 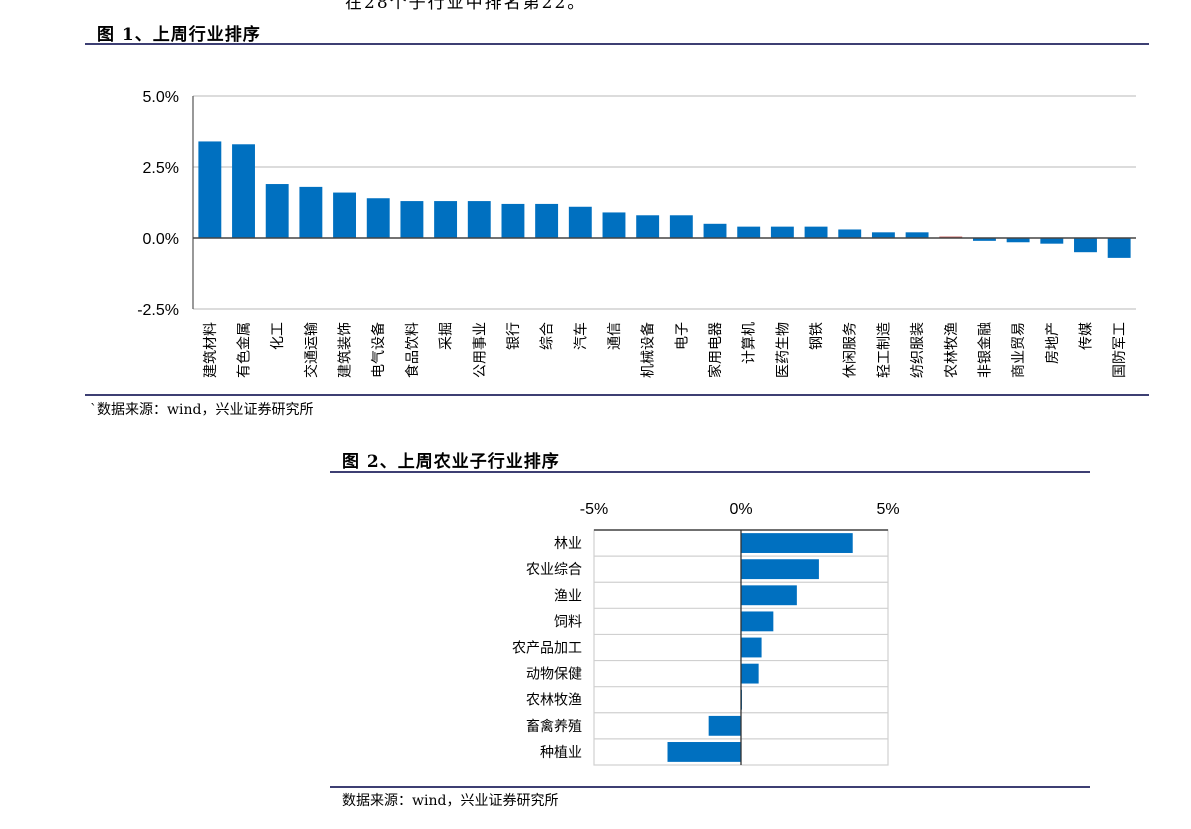 What do you see at coordinates (648, 350) in the screenshot?
I see `x-tick-label: 机械设备` at bounding box center [648, 350].